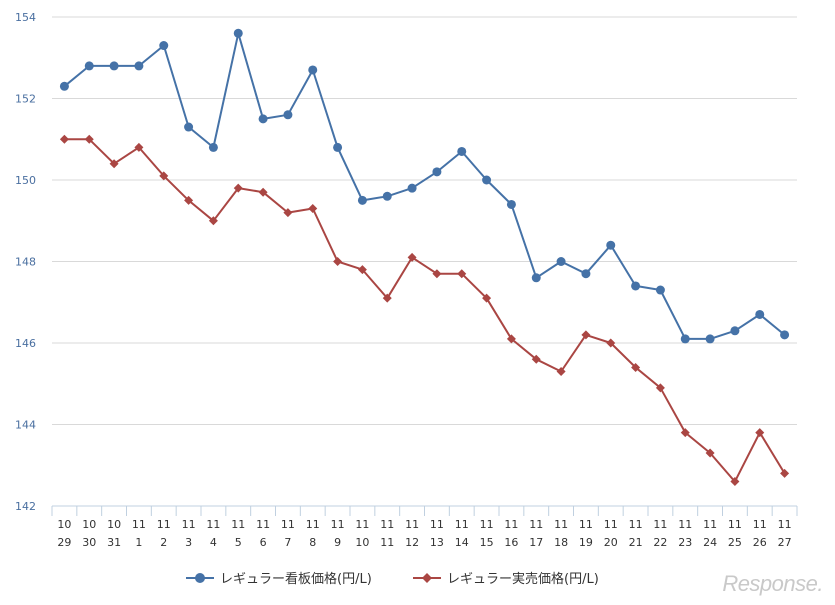  What do you see at coordinates (64, 542) in the screenshot?
I see `x-tick-label-day: 29` at bounding box center [64, 542].